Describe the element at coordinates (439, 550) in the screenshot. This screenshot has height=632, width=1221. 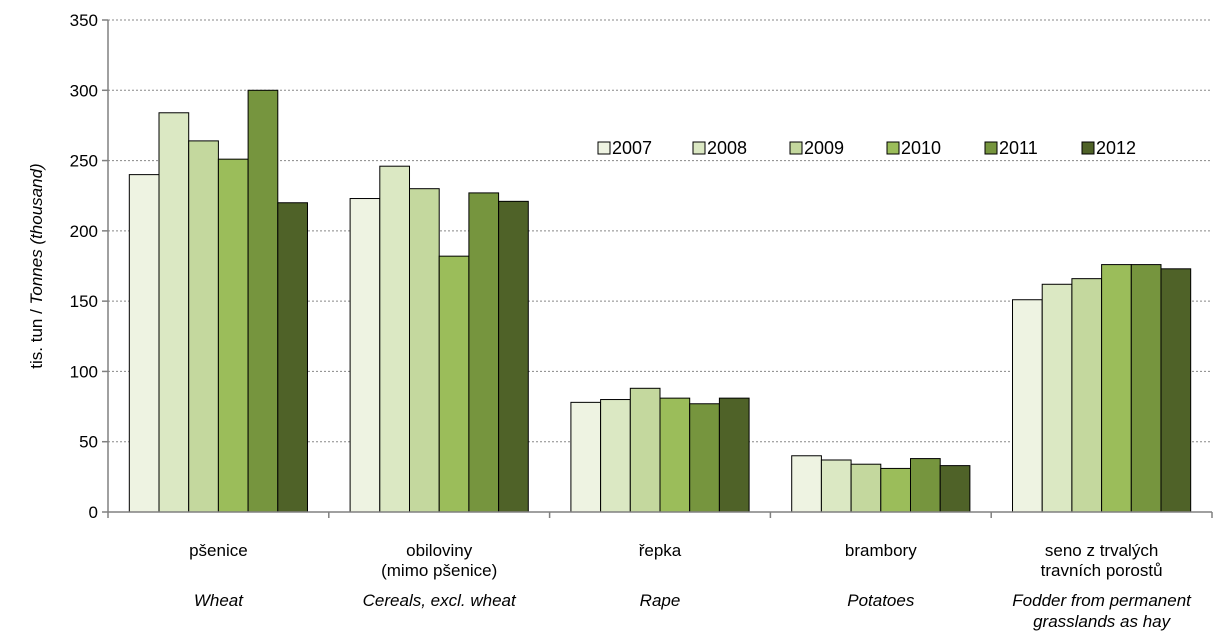
I see `category-label-cz: obiloviny` at that location.